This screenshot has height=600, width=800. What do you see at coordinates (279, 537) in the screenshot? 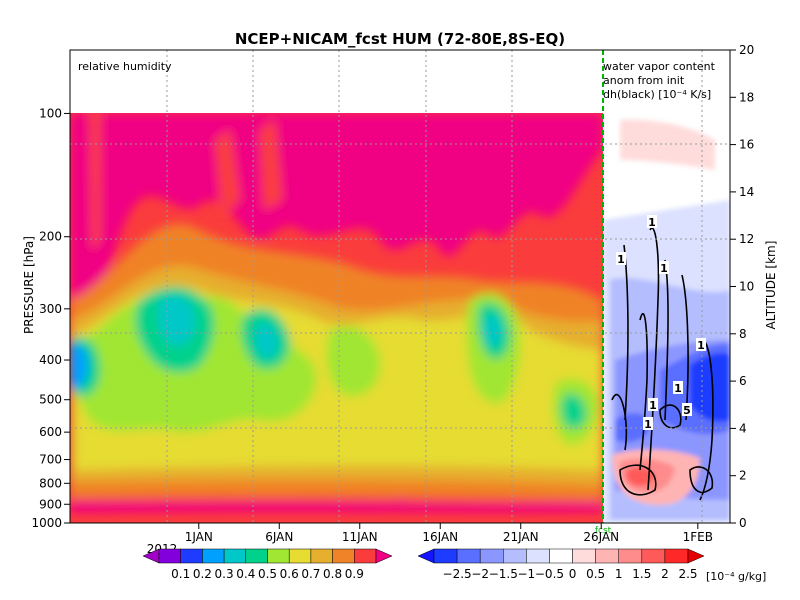
I see `date-tick-label: 6JAN` at bounding box center [279, 537].